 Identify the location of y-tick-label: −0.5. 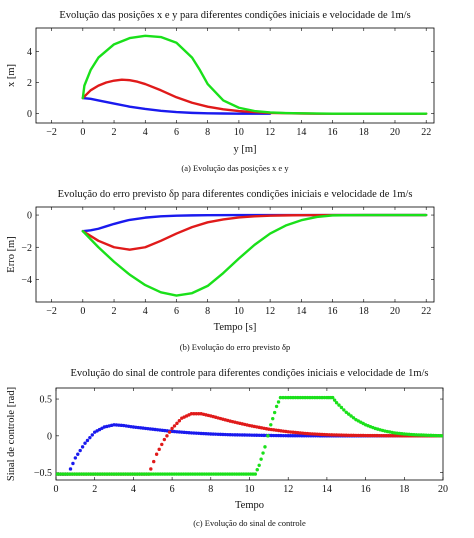
(43, 473).